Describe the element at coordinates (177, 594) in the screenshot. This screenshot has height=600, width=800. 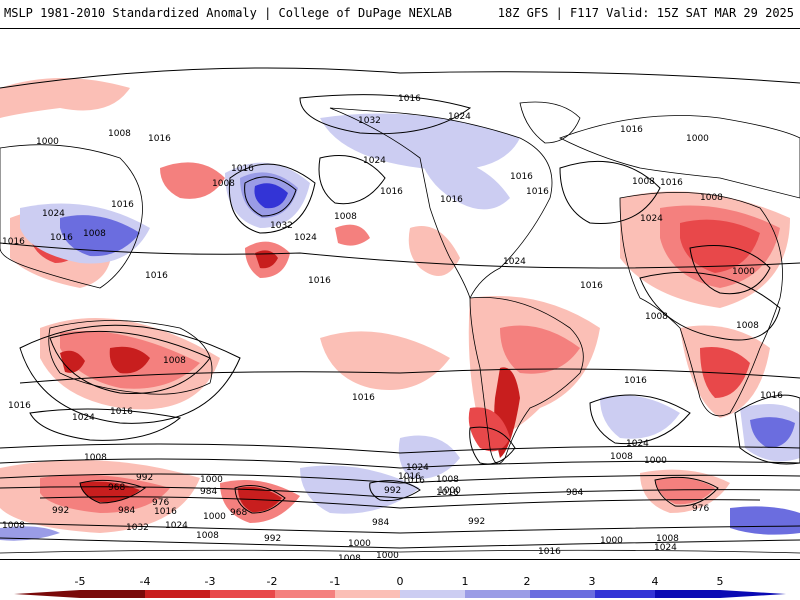
I see `colorbar-bin-neg4` at that location.